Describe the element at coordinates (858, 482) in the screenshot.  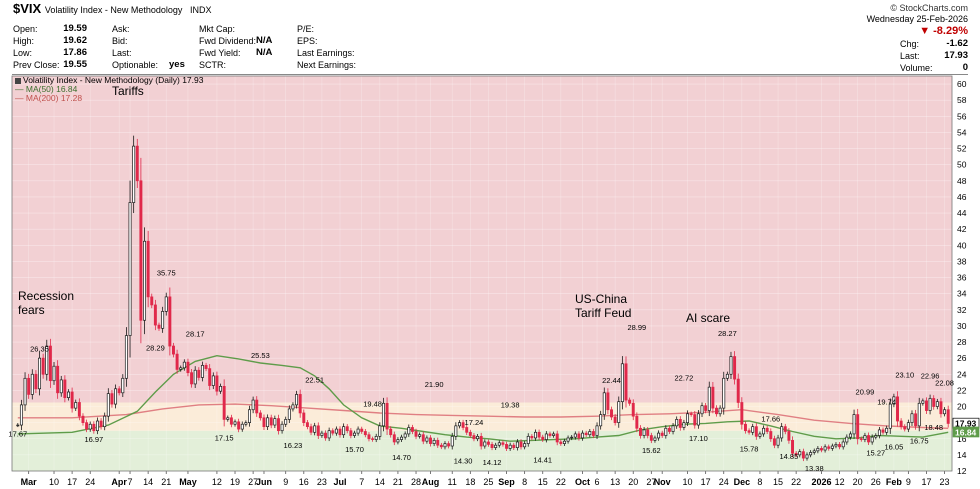
I see `x-tick-label: 20` at that location.